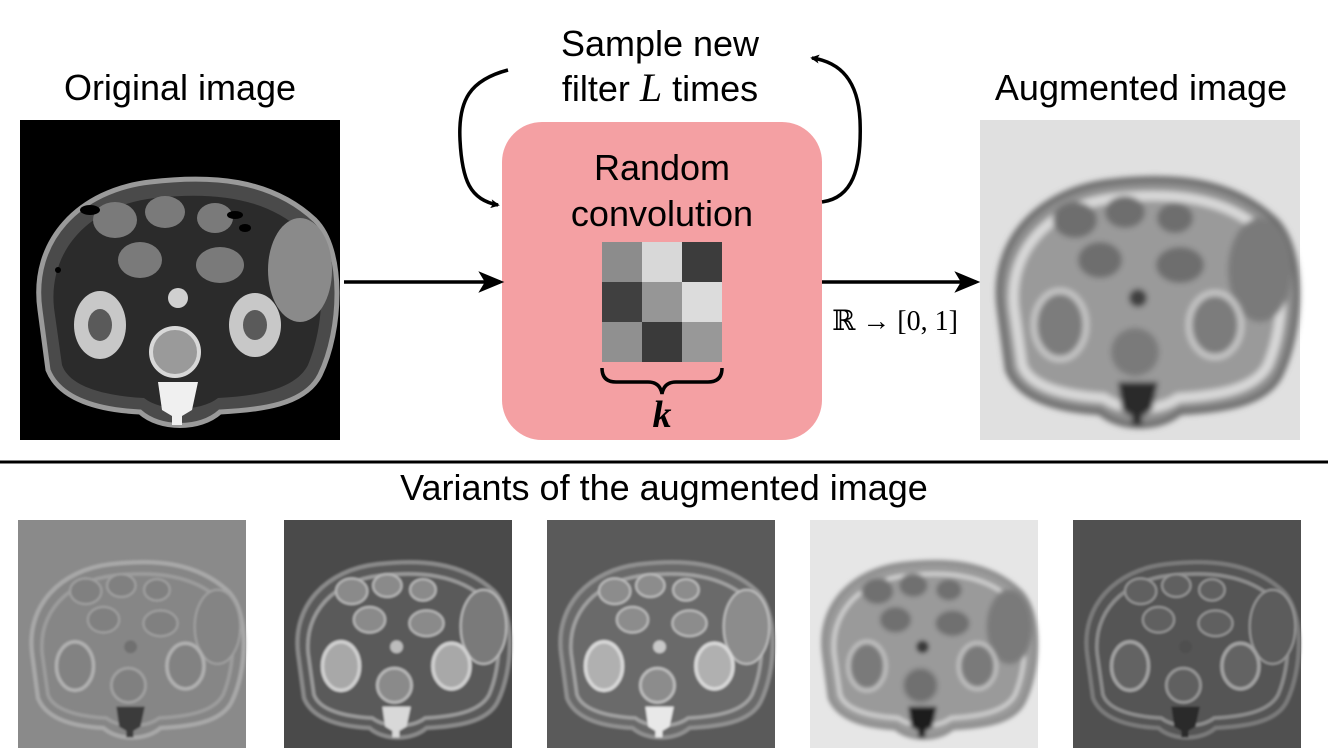 This screenshot has width=1328, height=748. I want to click on loop-label-line2: filter L times, so click(660, 88).